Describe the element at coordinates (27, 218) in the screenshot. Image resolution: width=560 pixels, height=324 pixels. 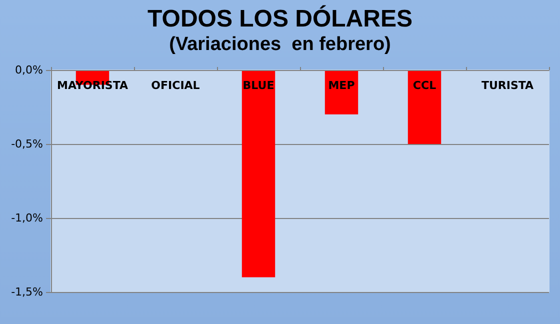
I see `y-tick-label: -1,0%` at that location.